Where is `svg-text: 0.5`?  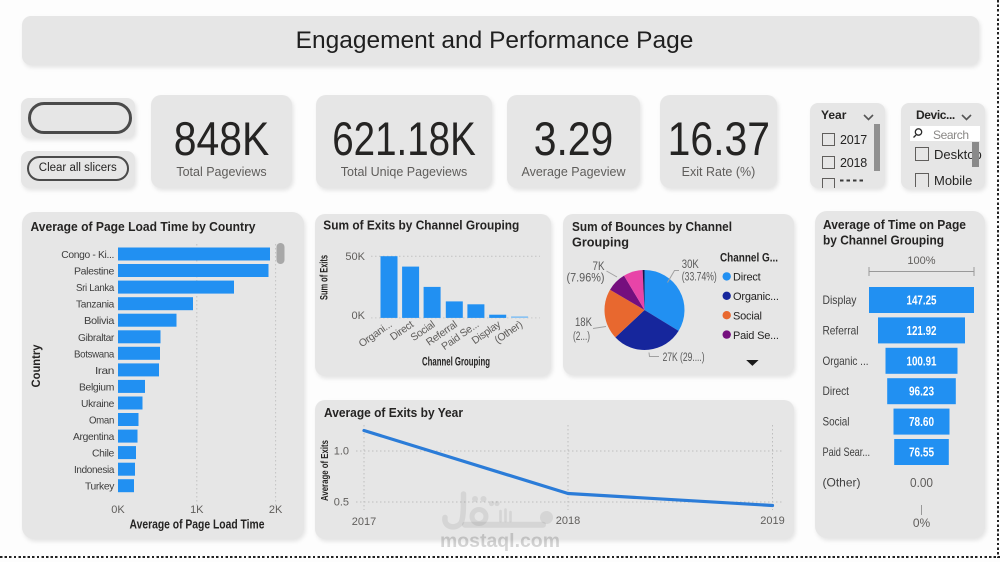
svg-text: 0.5 is located at coordinates (341, 503).